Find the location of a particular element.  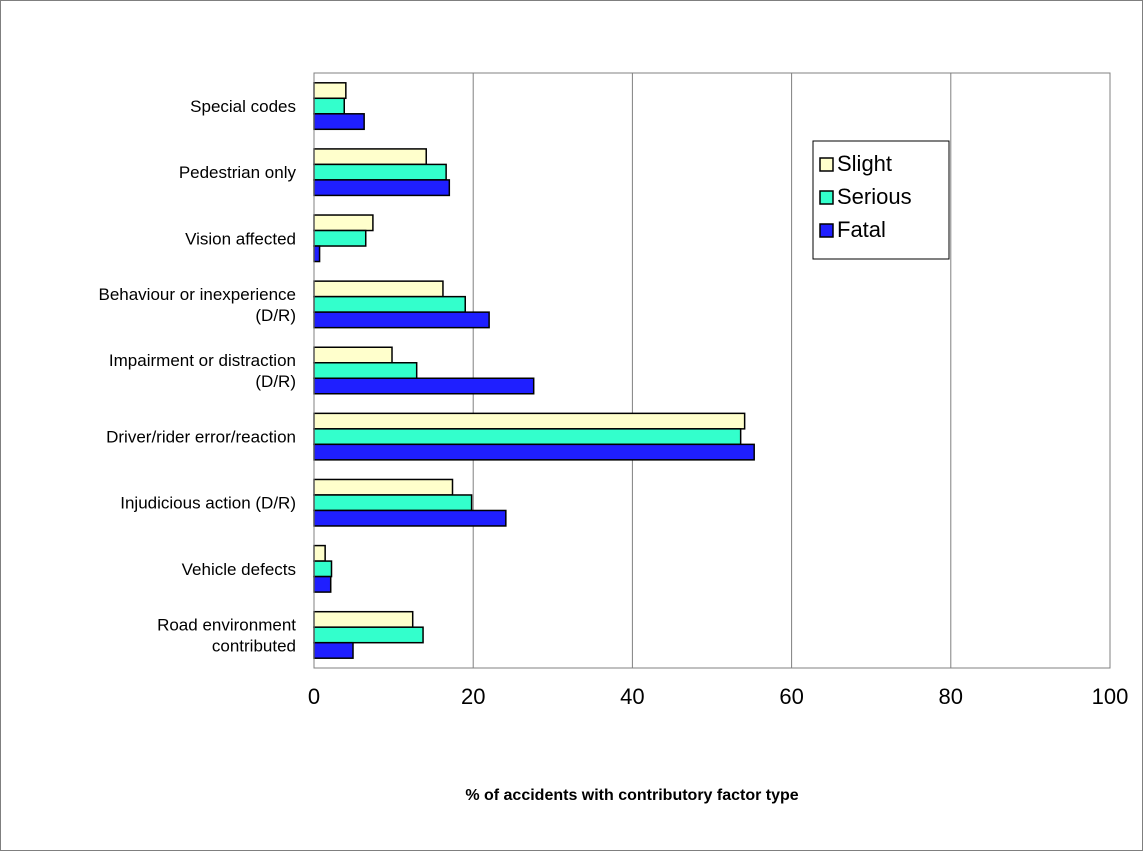

category-label: Vision affected is located at coordinates (240, 238).